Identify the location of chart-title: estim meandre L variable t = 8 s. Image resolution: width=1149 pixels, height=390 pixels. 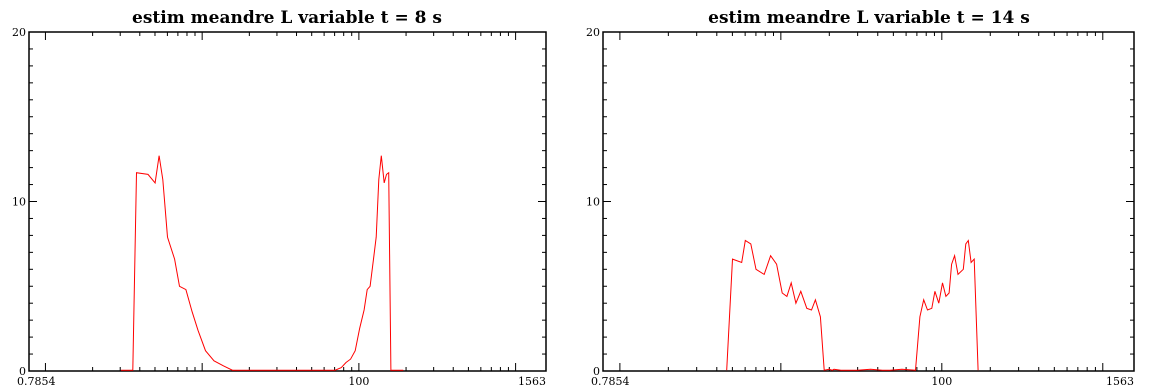
(287, 18).